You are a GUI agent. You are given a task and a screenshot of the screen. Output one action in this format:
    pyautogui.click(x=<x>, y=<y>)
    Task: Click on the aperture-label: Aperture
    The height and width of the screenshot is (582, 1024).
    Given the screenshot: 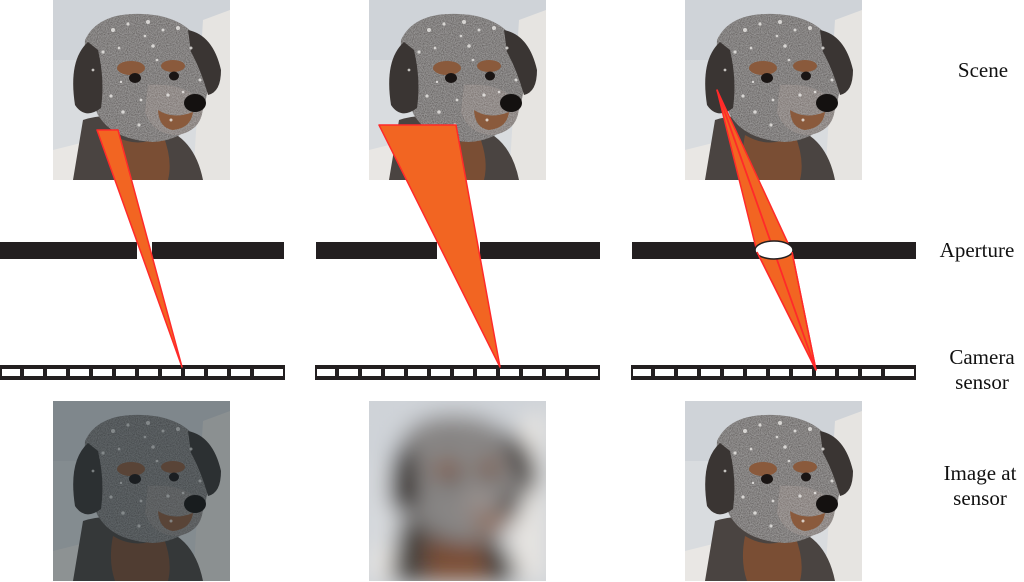 What is the action you would take?
    pyautogui.click(x=977, y=250)
    